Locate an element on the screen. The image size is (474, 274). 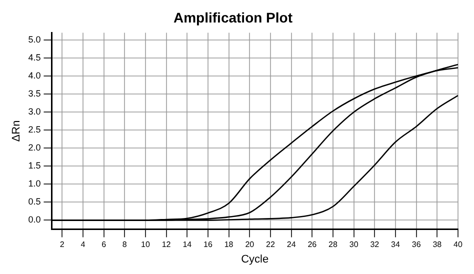
y-tick-label: 2.5 is located at coordinates (34, 129).